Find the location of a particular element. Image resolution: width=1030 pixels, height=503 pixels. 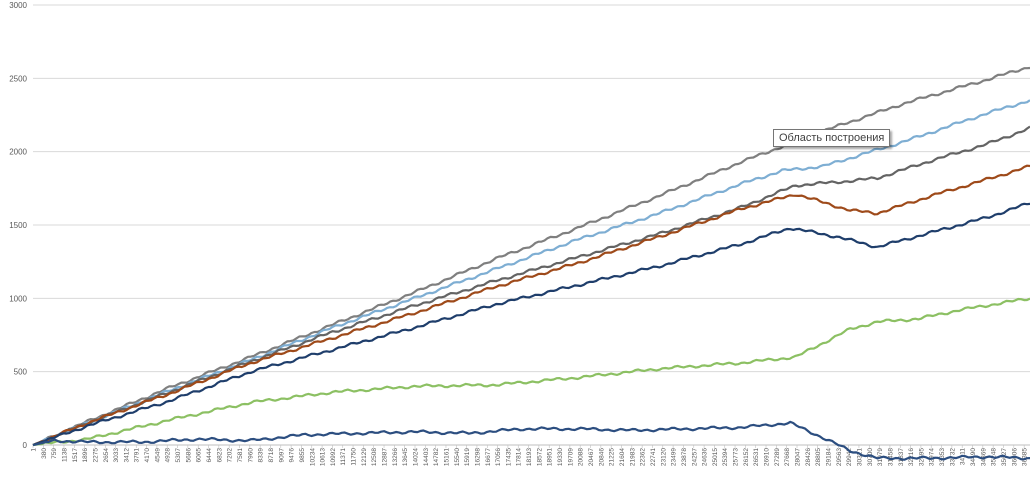

x-tick-label: 1896 is located at coordinates (85, 455).